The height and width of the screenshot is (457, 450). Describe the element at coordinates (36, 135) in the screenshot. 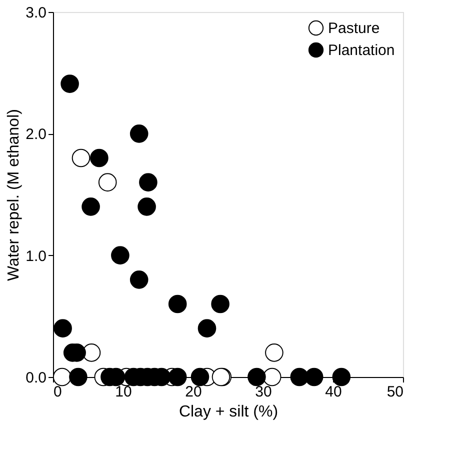

I see `y-tick-label: 2.0` at that location.